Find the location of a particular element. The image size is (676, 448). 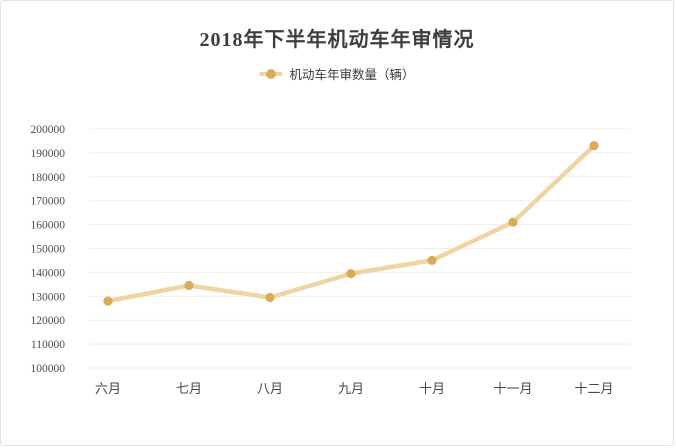

x-axis-label: 十二月 is located at coordinates (593, 388).